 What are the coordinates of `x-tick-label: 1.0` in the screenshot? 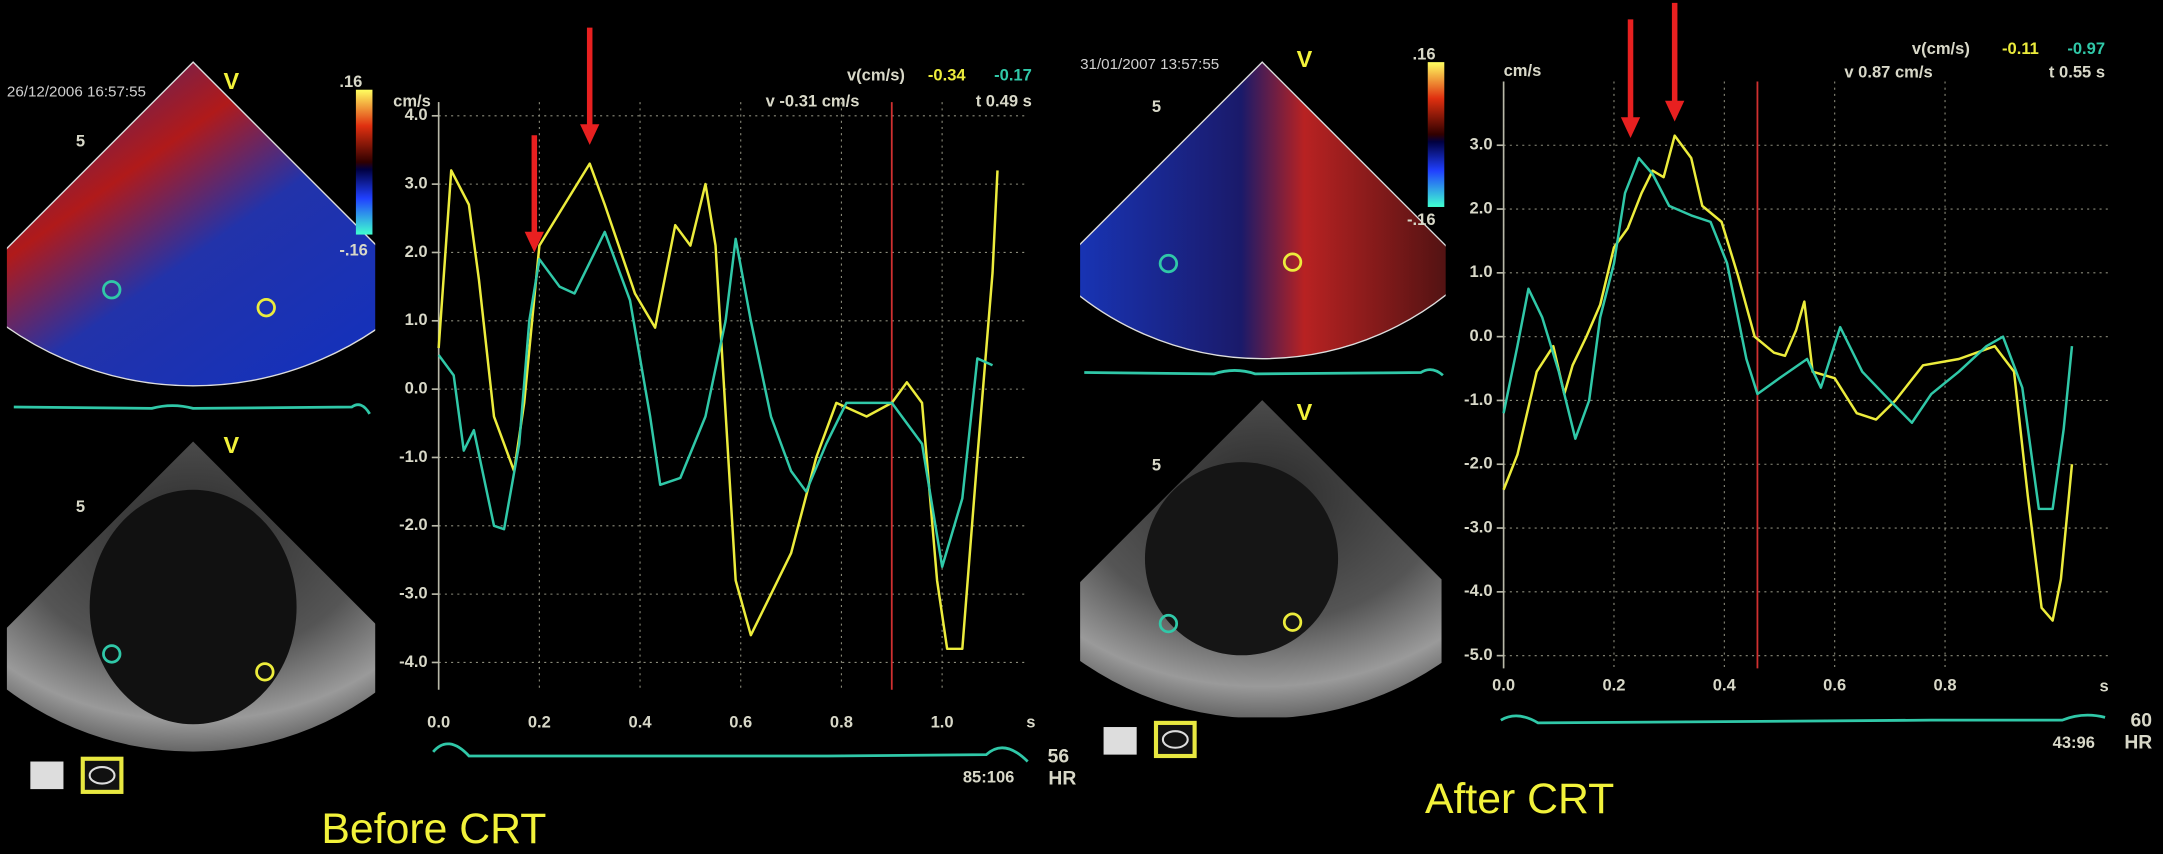 It's located at (942, 721).